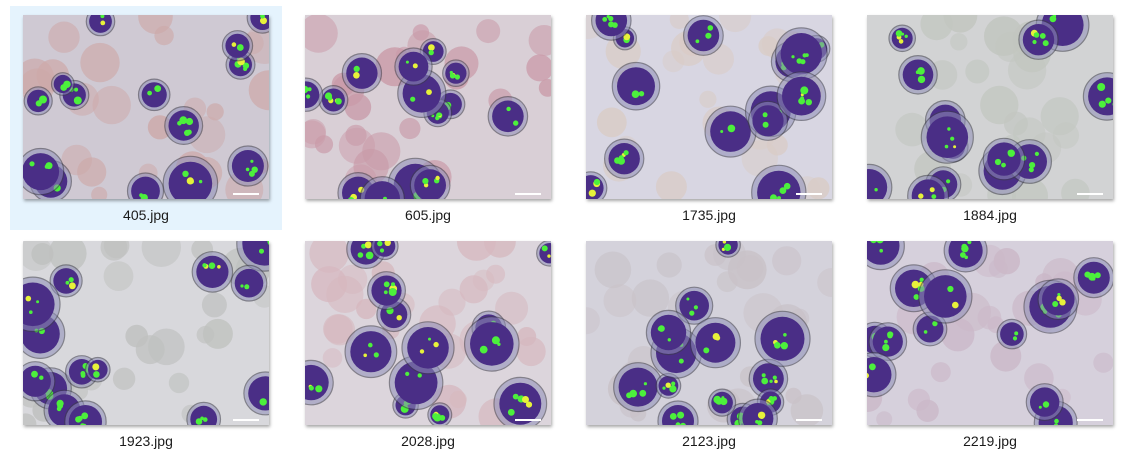 The width and height of the screenshot is (1128, 458). What do you see at coordinates (709, 215) in the screenshot?
I see `file-name: 1735.jpg` at bounding box center [709, 215].